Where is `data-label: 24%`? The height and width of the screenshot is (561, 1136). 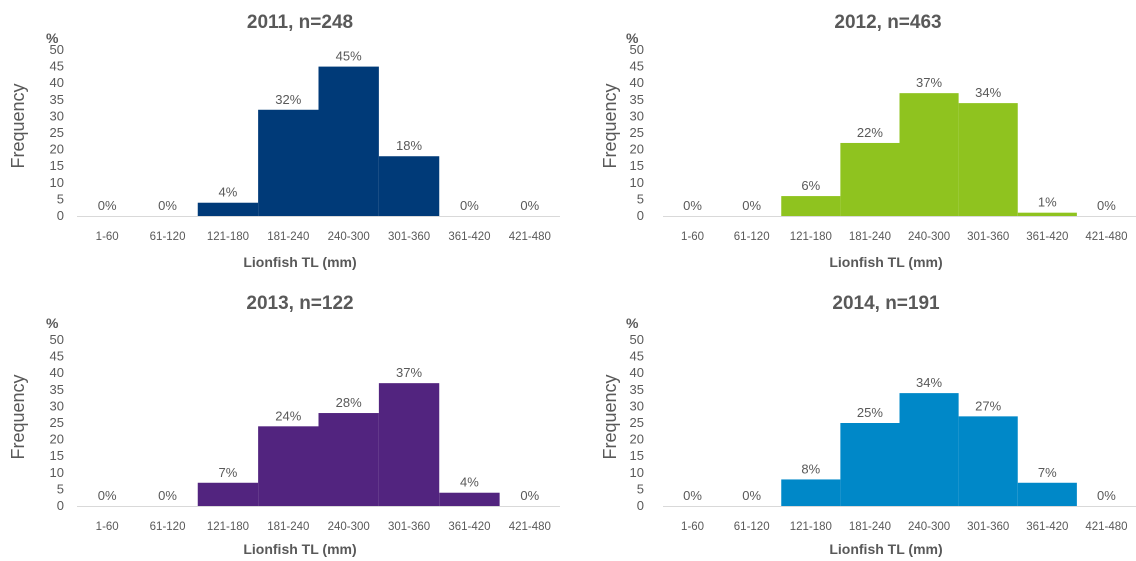 data-label: 24% is located at coordinates (288, 415).